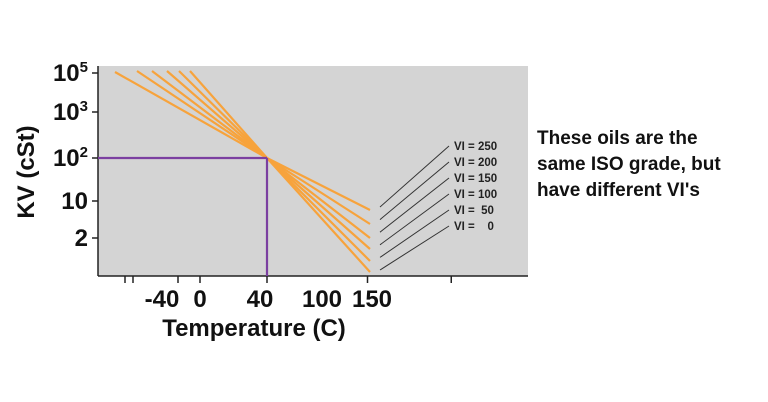 This screenshot has width=768, height=402. What do you see at coordinates (322, 299) in the screenshot?
I see `x-tick-label: 100` at bounding box center [322, 299].